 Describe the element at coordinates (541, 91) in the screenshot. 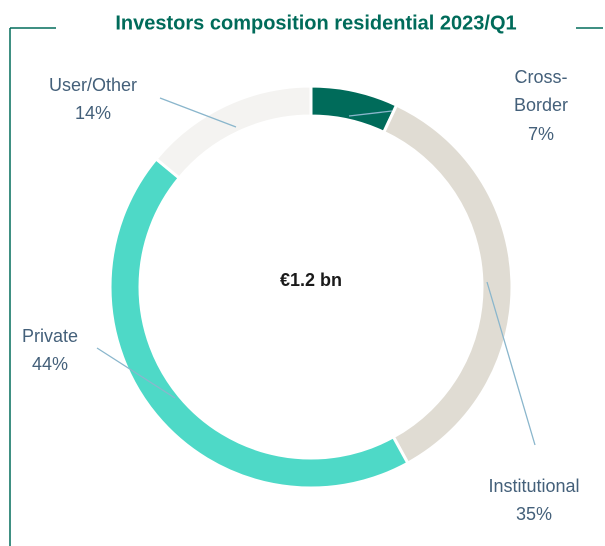

I see `category-label: Cross- Border` at that location.